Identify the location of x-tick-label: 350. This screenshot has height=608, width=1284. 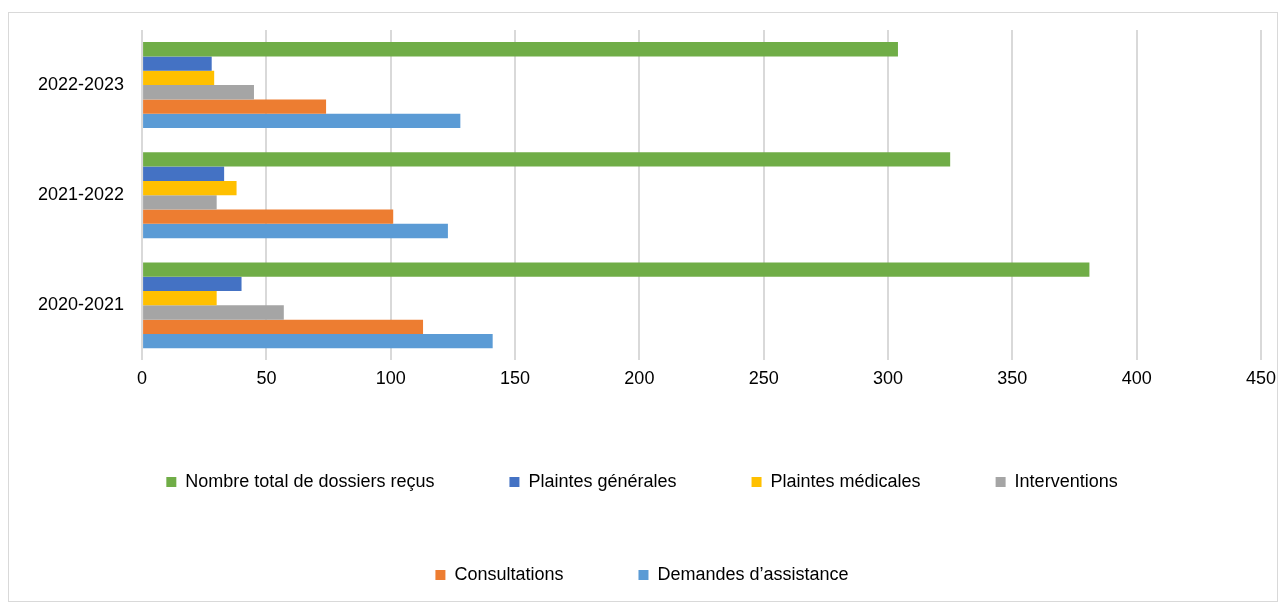
(1012, 378).